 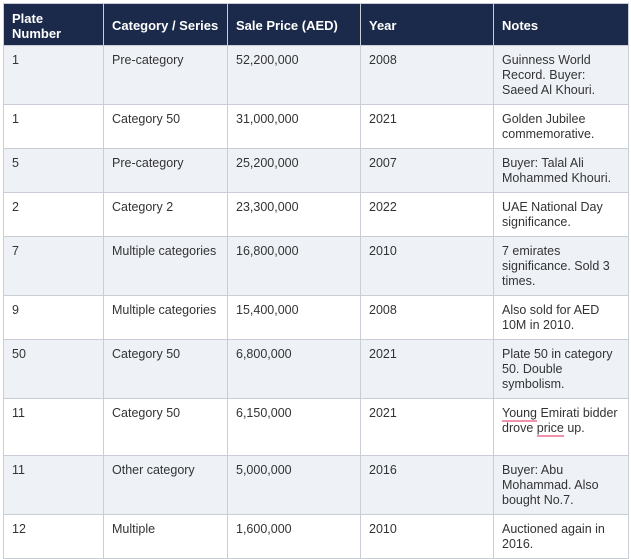 I want to click on notes-text: up., so click(x=574, y=428).